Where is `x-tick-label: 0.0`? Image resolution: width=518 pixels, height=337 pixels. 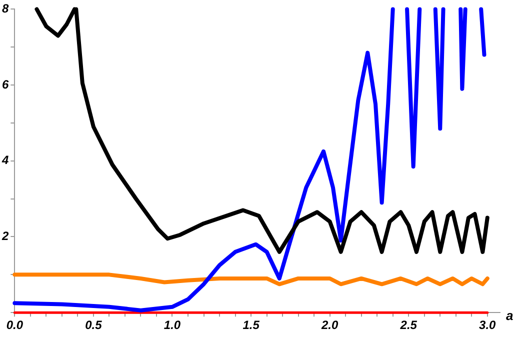 x-tick-label: 0.0 is located at coordinates (15, 325).